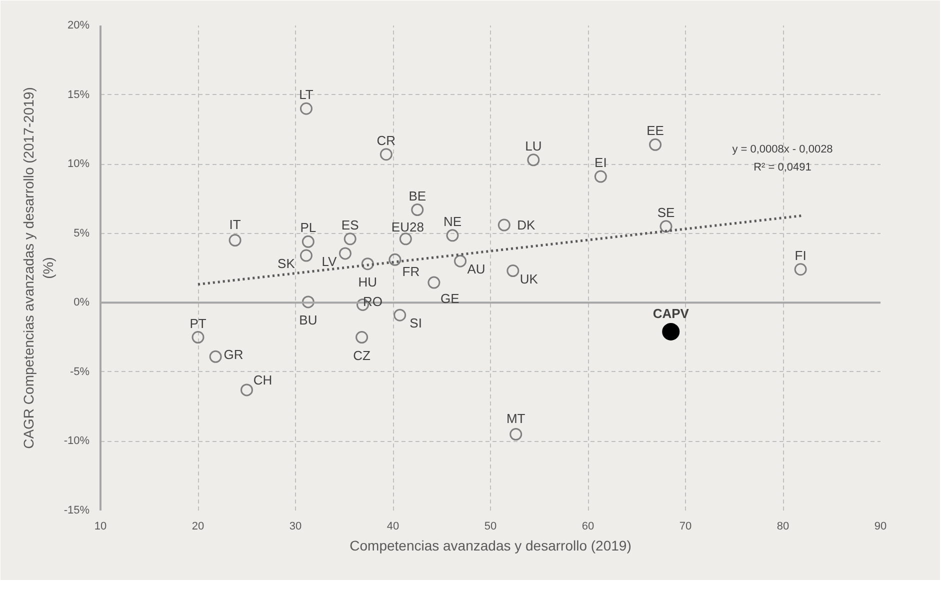  I want to click on annotation: UK, so click(529, 278).